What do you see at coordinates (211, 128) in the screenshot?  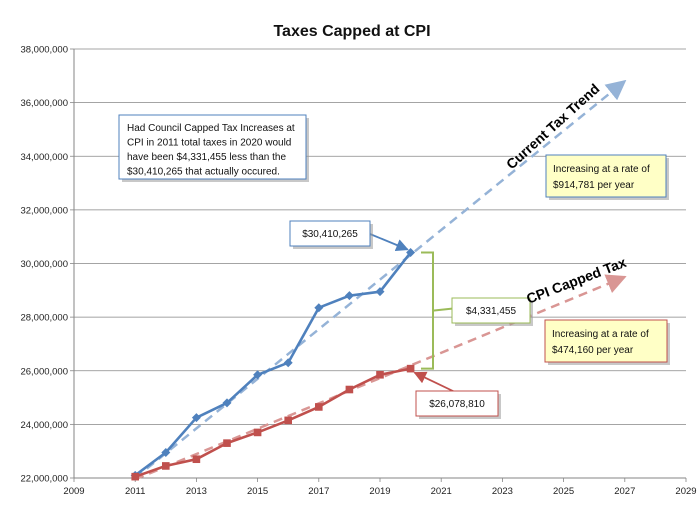 I see `explanation-line: Had Council Capped Tax Increases at` at bounding box center [211, 128].